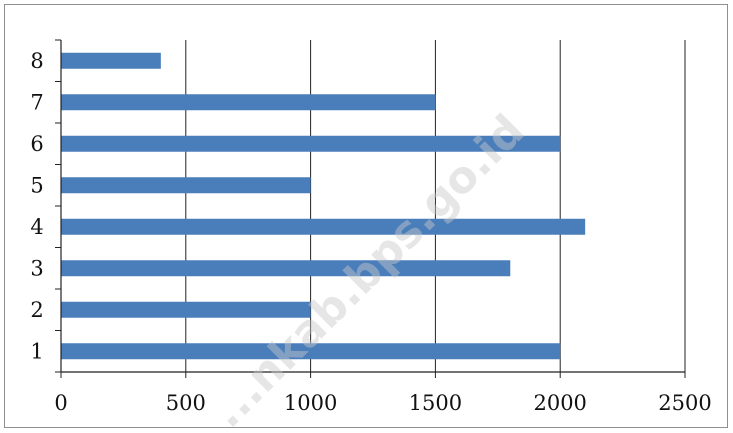 The width and height of the screenshot is (733, 433). I want to click on y-tick-label-7: 7, so click(36, 102).